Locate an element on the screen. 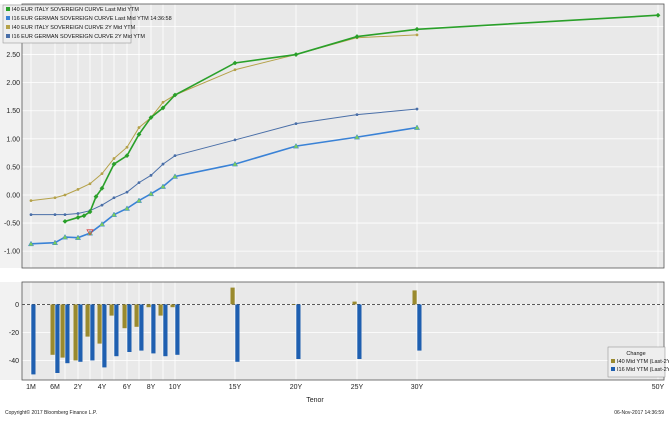 The image size is (669, 423). bottom-y-tick-label: -40 is located at coordinates (14, 361).